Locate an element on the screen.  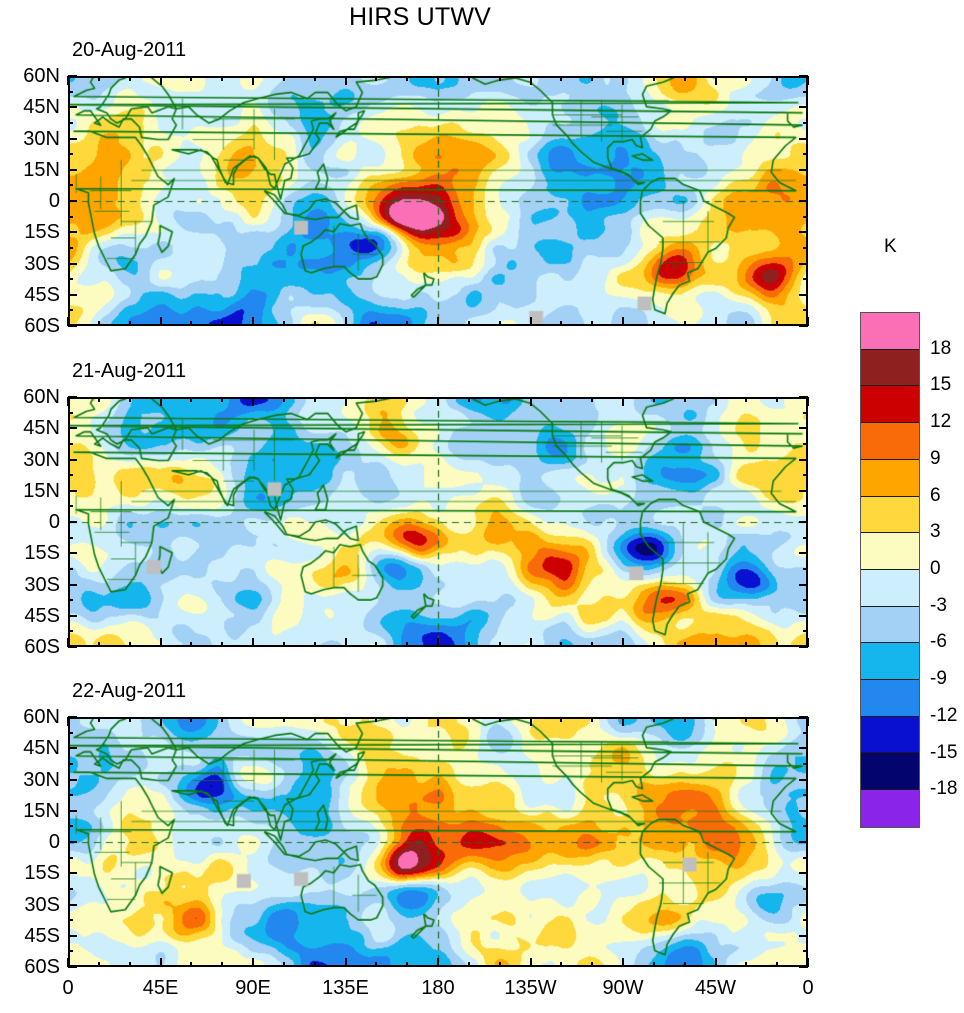
colorbar-tick-label: 9 is located at coordinates (935, 458).